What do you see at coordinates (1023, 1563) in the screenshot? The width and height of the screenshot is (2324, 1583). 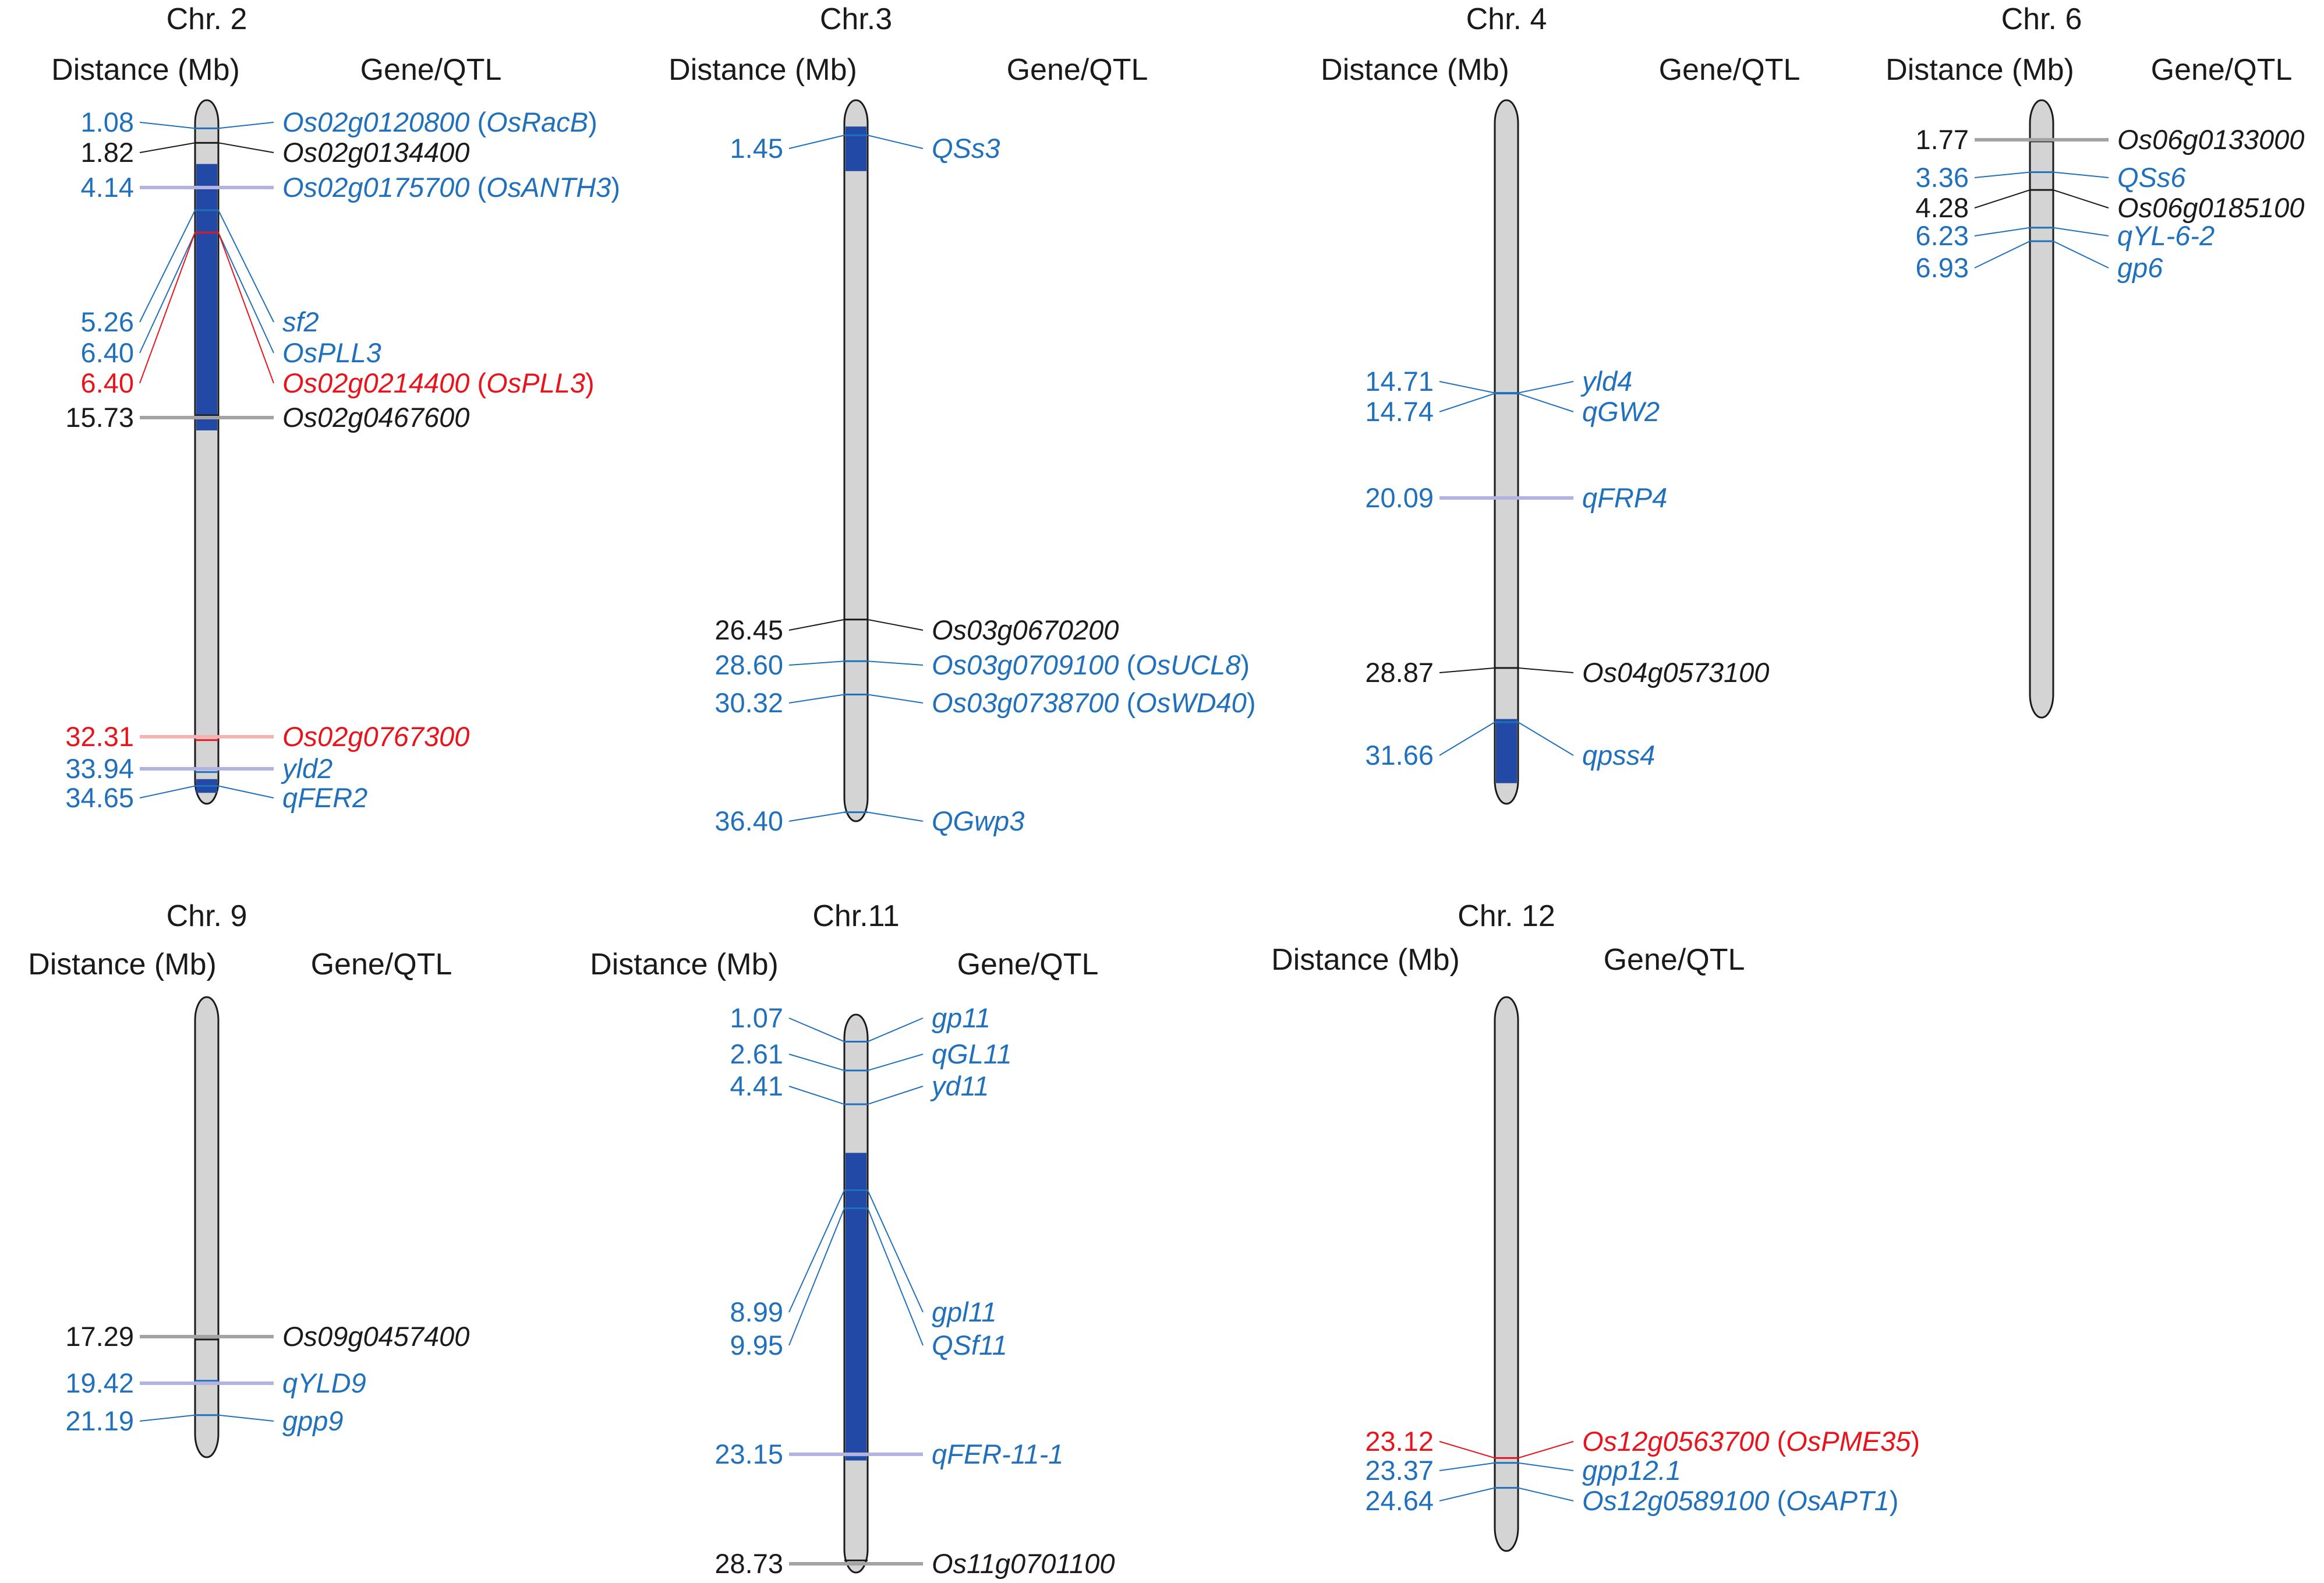 I see `marker-gene: Os11g0701100` at bounding box center [1023, 1563].